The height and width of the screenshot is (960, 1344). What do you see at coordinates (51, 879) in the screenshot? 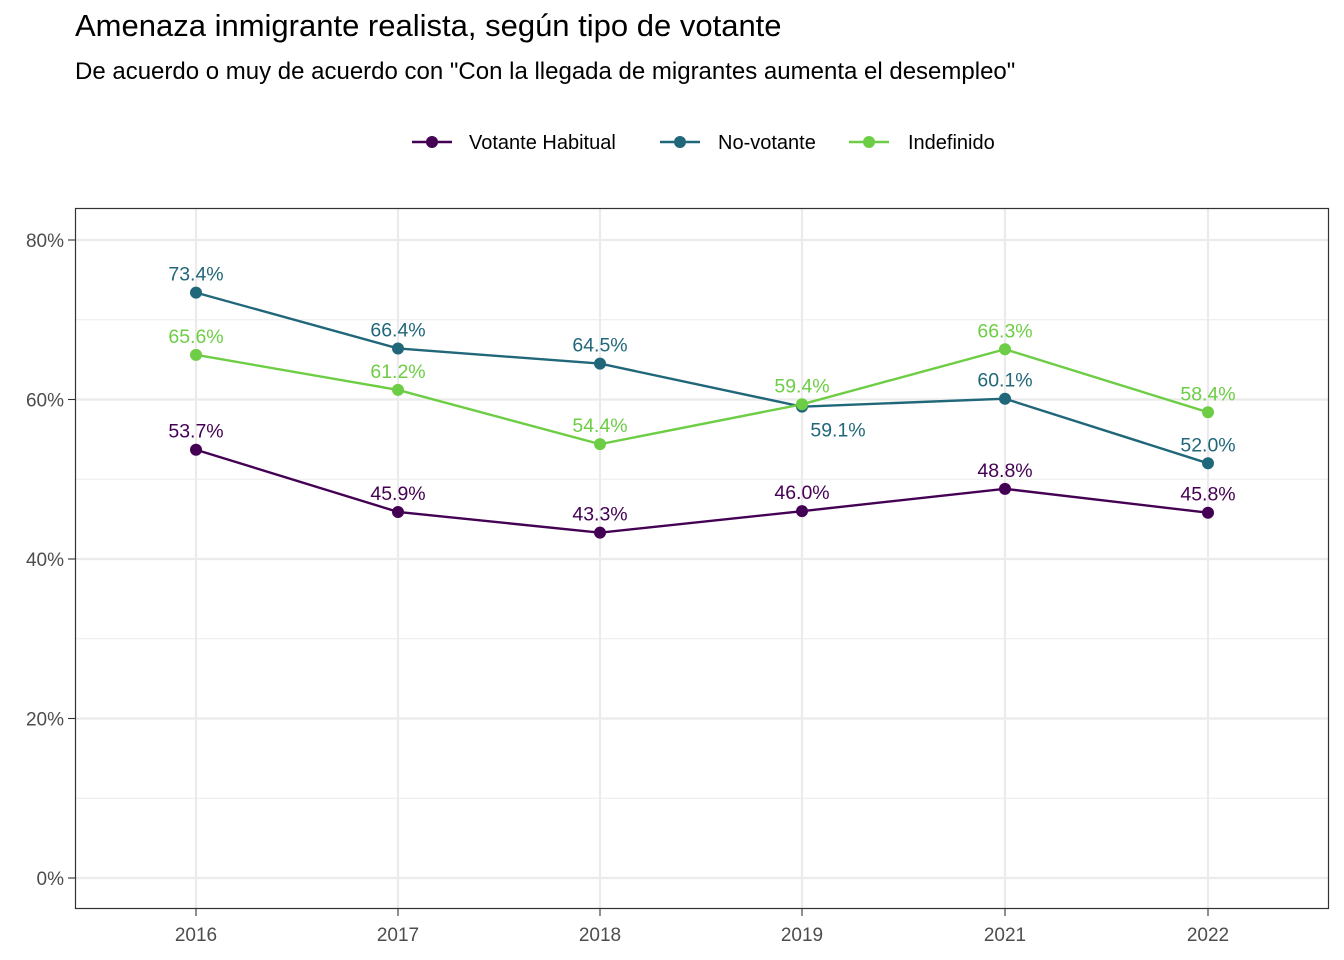
I see `y-tick-label: 0%` at bounding box center [51, 879].